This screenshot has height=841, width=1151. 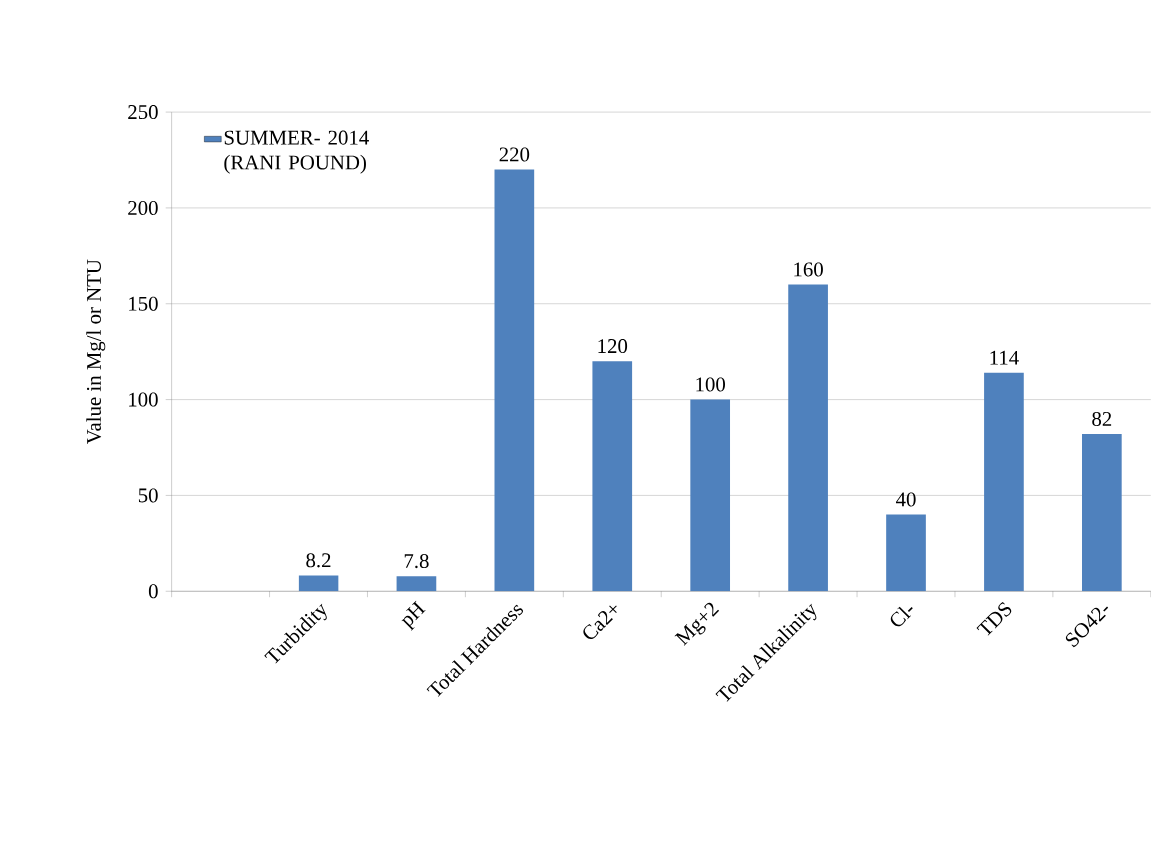 What do you see at coordinates (143, 207) in the screenshot?
I see `y-tick-label: 200` at bounding box center [143, 207].